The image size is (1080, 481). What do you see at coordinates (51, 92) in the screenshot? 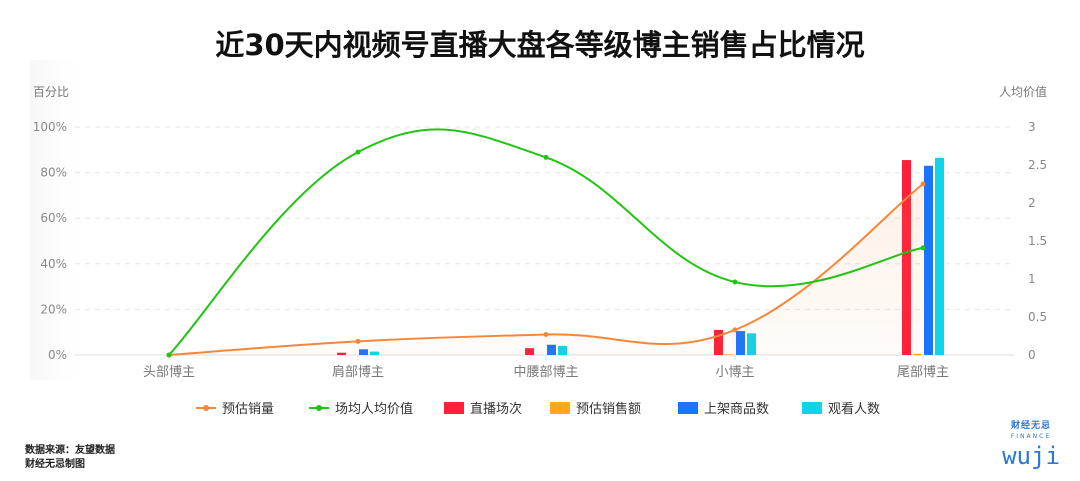
I see `y-axis-label: 百分比` at bounding box center [51, 92].